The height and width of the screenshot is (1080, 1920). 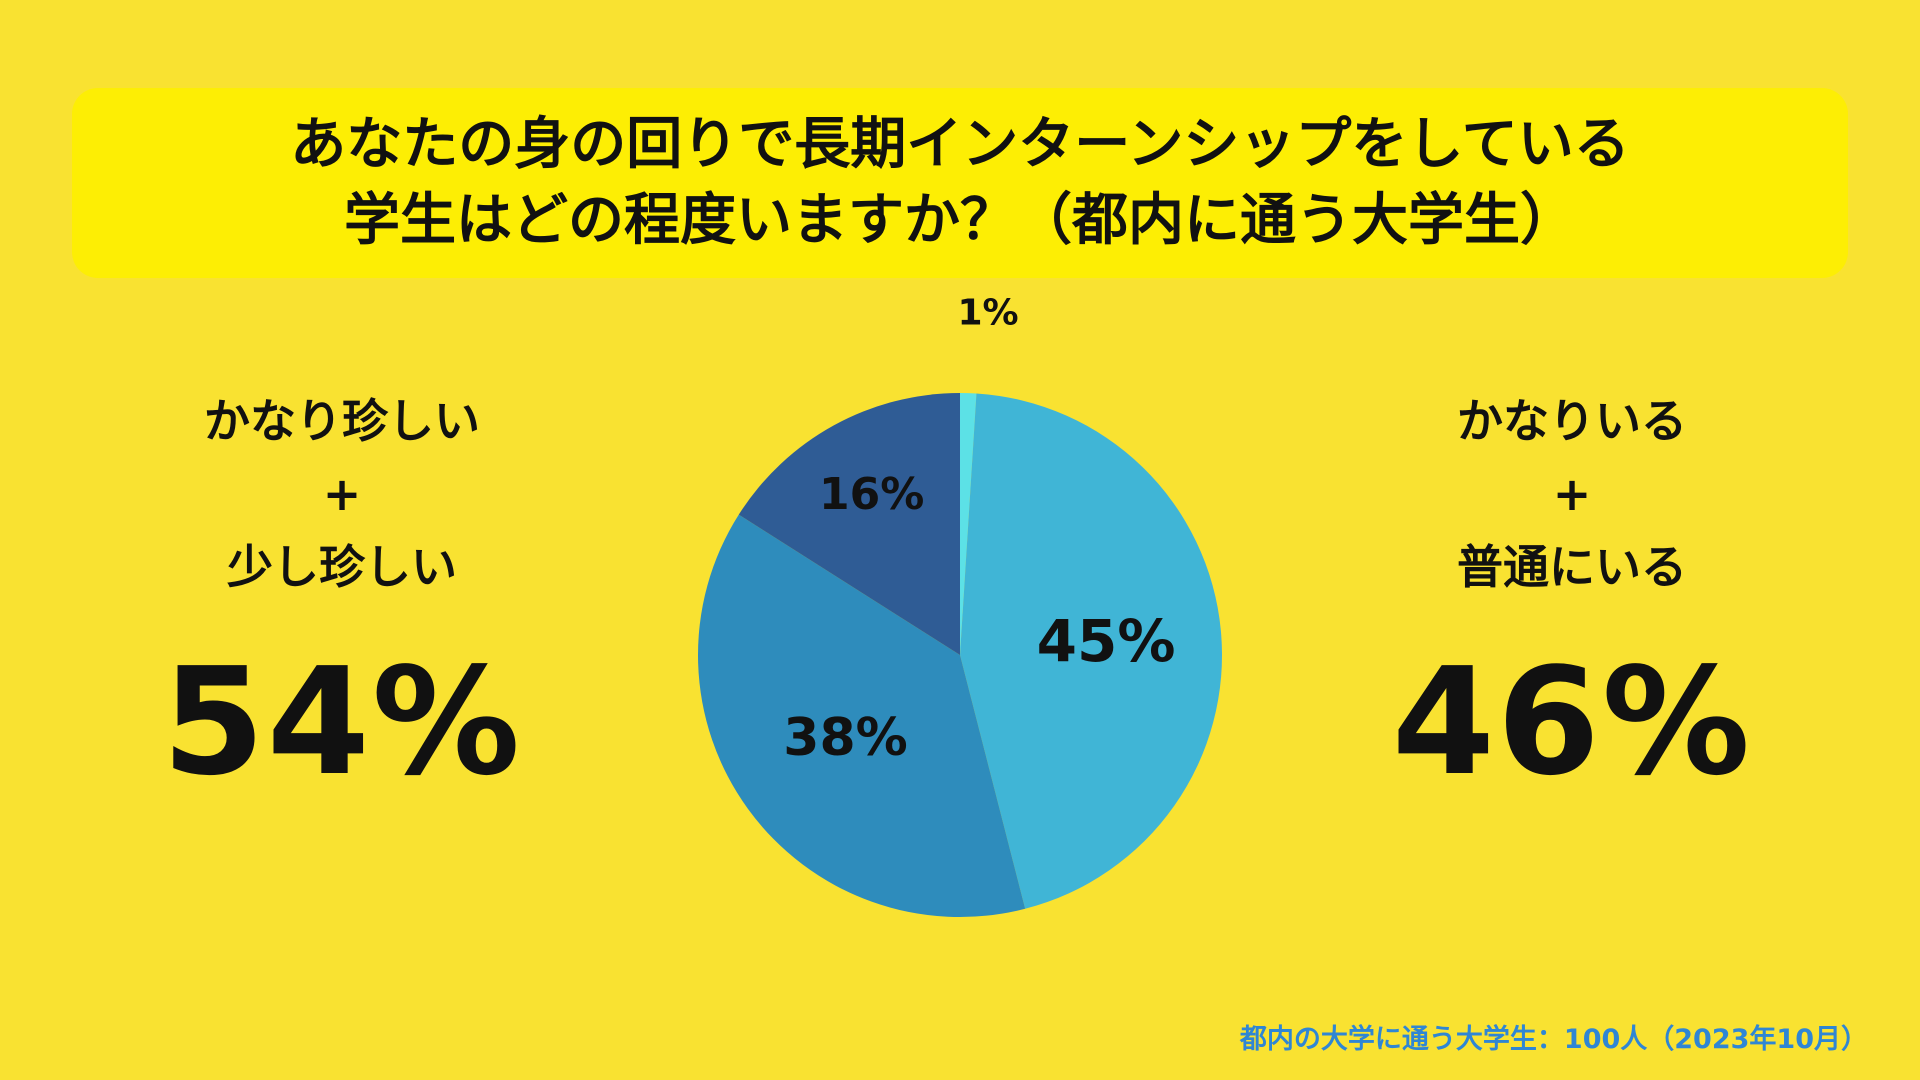 I want to click on right-summary-percent: 46%, so click(x=1572, y=722).